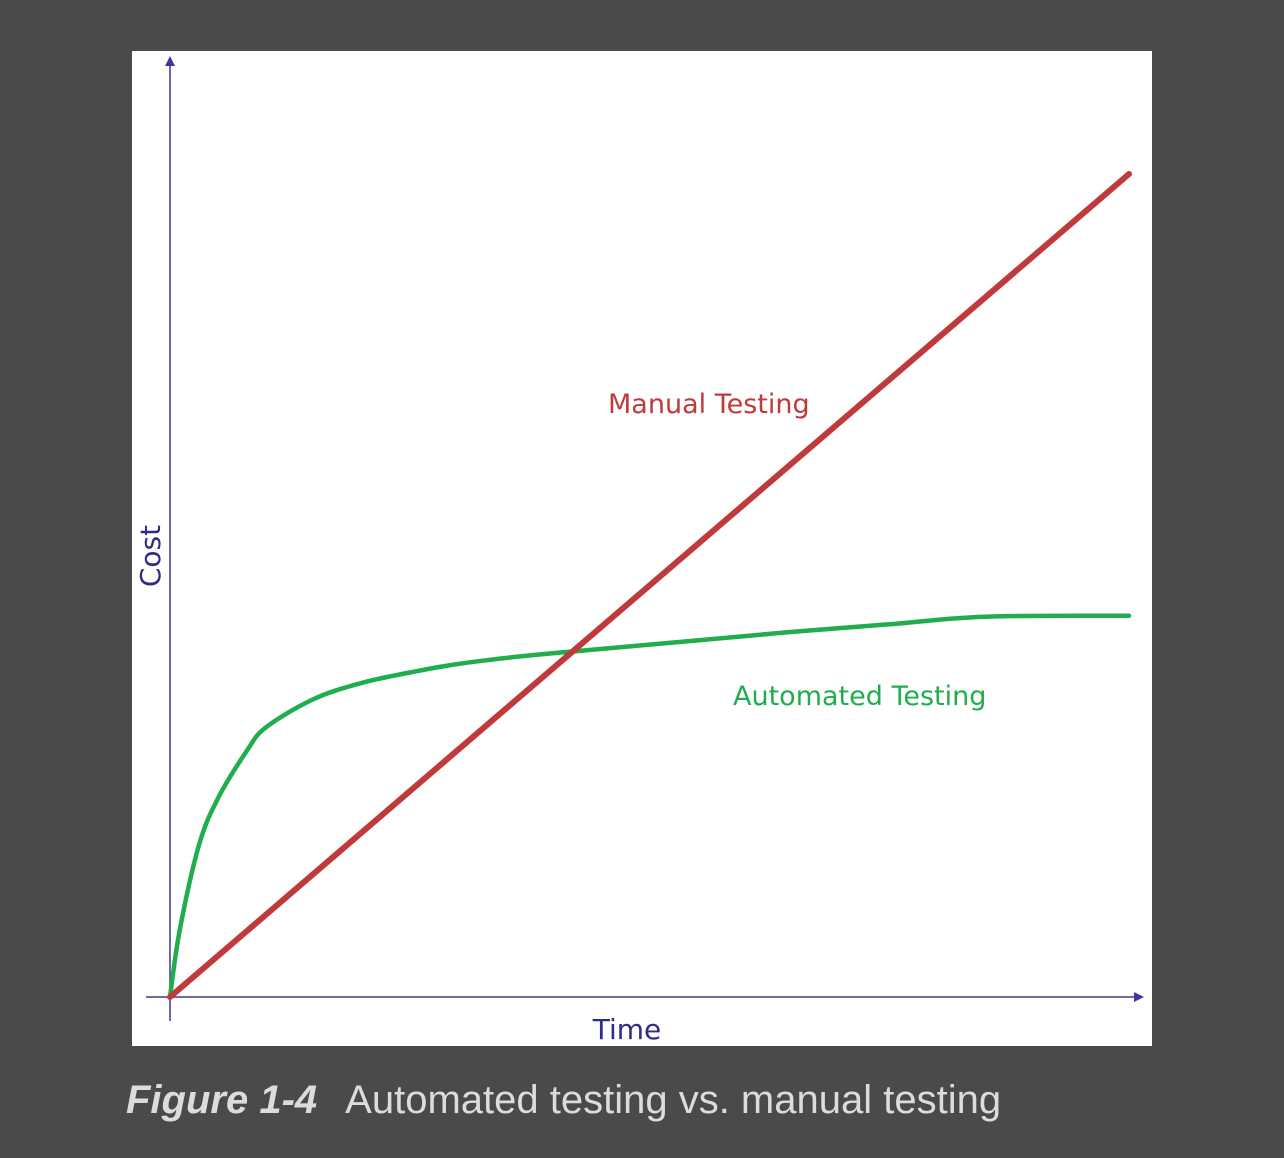  I want to click on series-label-automated-testing: Automated Testing, so click(859, 696).